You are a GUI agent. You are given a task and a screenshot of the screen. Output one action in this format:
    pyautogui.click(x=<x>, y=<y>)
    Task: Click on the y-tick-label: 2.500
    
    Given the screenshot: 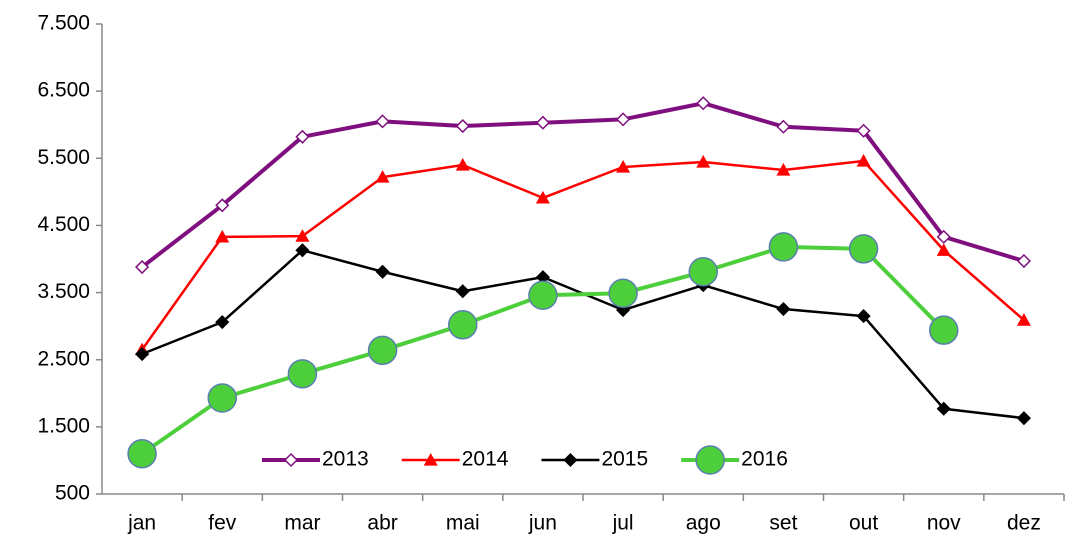 What is the action you would take?
    pyautogui.click(x=63, y=358)
    